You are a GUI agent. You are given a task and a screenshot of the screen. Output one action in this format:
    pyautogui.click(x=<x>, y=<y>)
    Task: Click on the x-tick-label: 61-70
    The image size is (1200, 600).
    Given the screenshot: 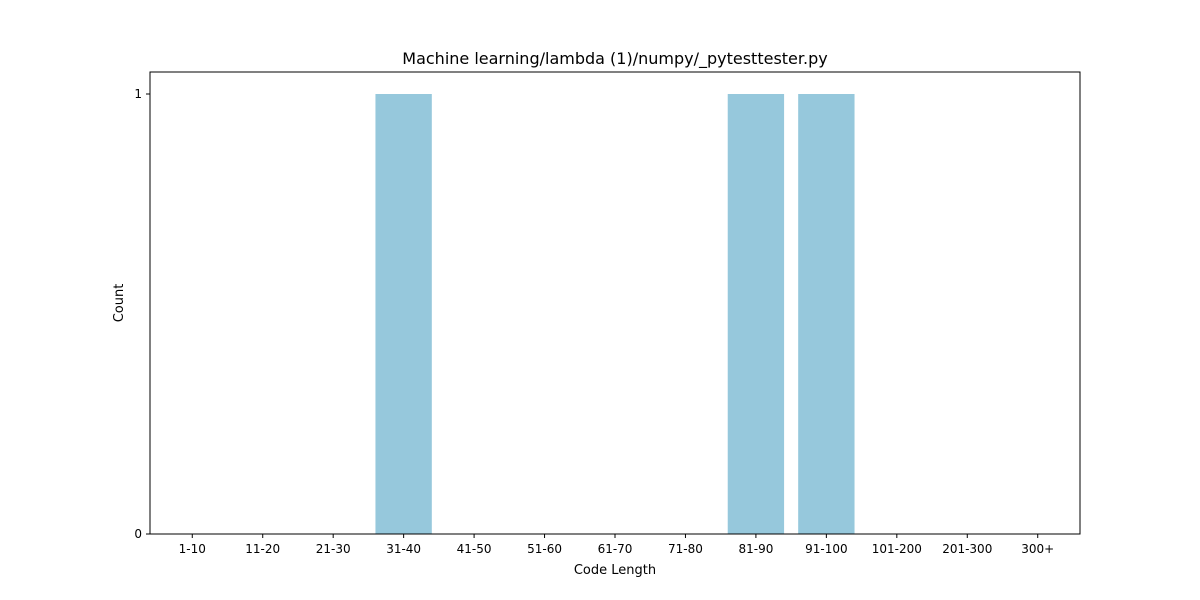 What is the action you would take?
    pyautogui.click(x=615, y=549)
    